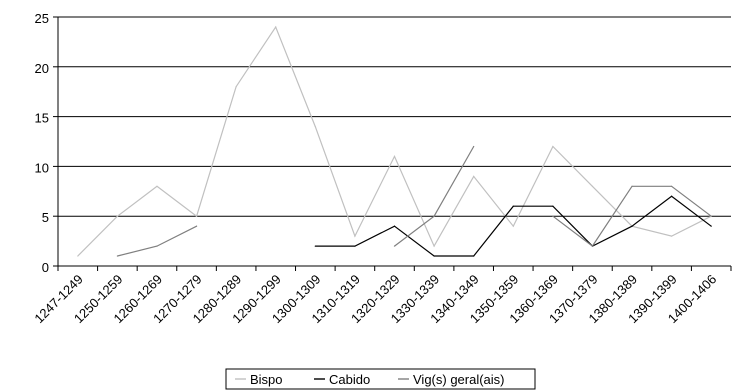 The width and height of the screenshot is (734, 392). What do you see at coordinates (42, 167) in the screenshot?
I see `y-tick-label: 10` at bounding box center [42, 167].